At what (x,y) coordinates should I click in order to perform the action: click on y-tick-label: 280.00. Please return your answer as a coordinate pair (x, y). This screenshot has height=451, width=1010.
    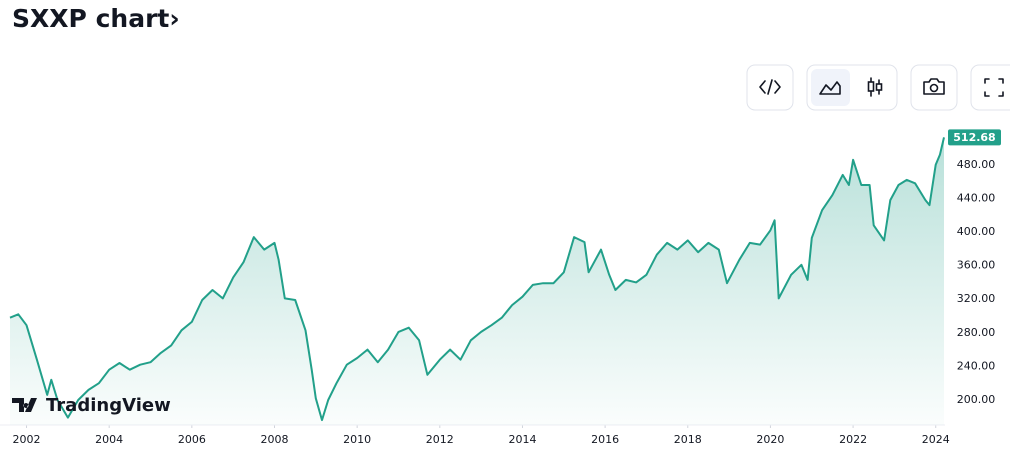
    Looking at the image, I should click on (976, 332).